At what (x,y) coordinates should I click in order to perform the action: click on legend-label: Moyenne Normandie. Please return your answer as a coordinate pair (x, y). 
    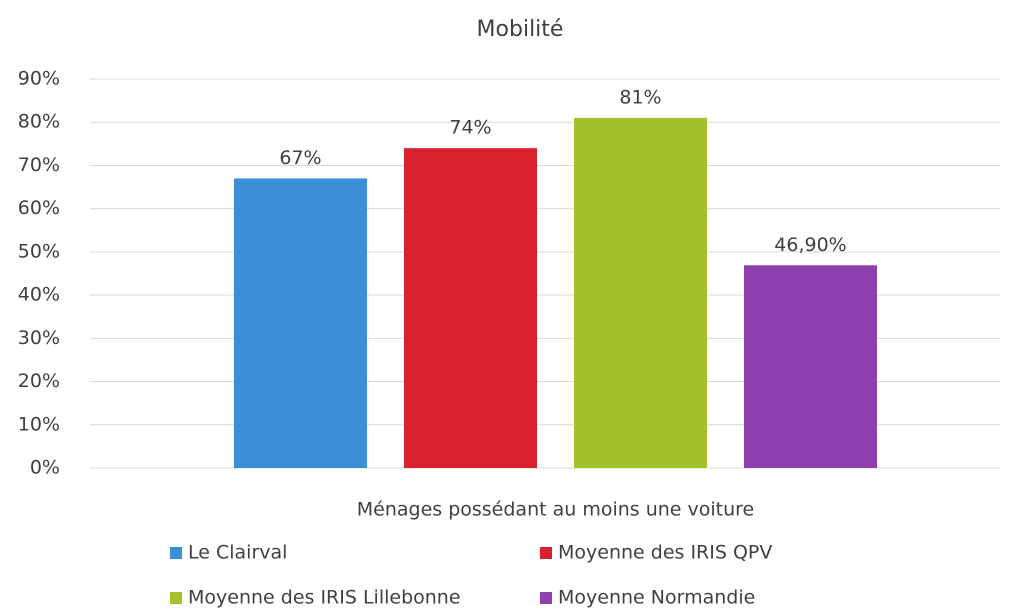
    Looking at the image, I should click on (656, 598).